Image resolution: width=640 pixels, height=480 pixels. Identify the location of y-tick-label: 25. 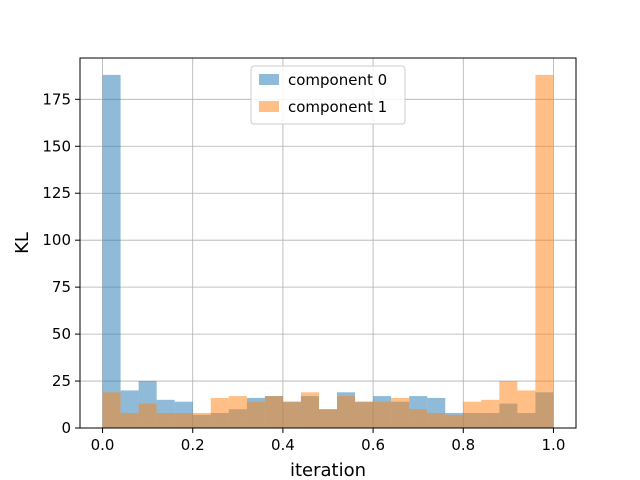
(61, 381).